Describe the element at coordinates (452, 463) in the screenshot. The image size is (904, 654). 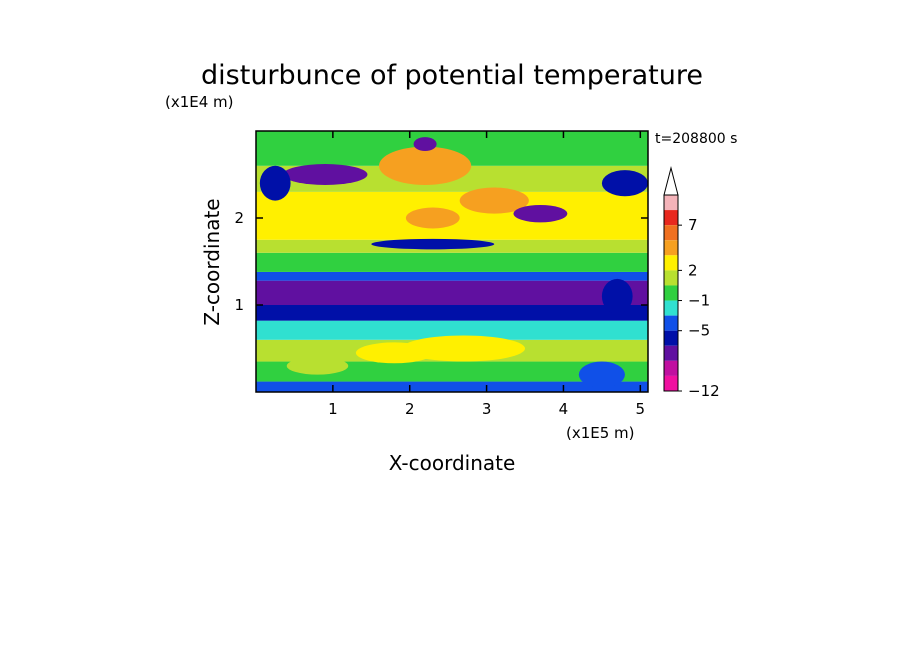
I see `x-axis-label: X-coordinate` at that location.